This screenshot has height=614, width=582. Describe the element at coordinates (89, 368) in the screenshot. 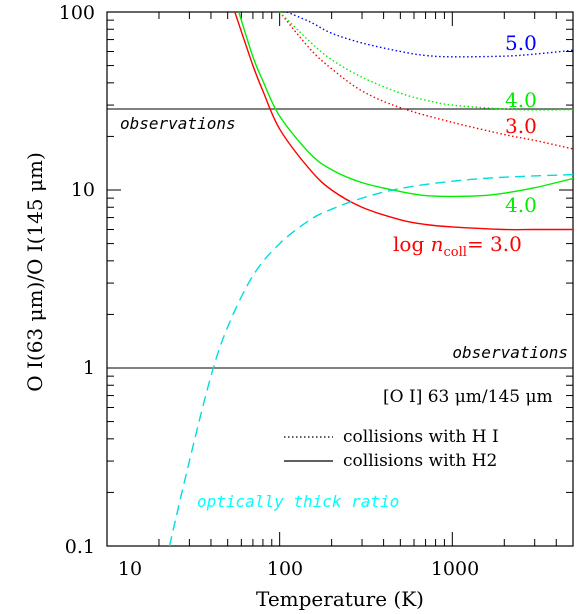

I see `y-tick-label-1: 1` at that location.